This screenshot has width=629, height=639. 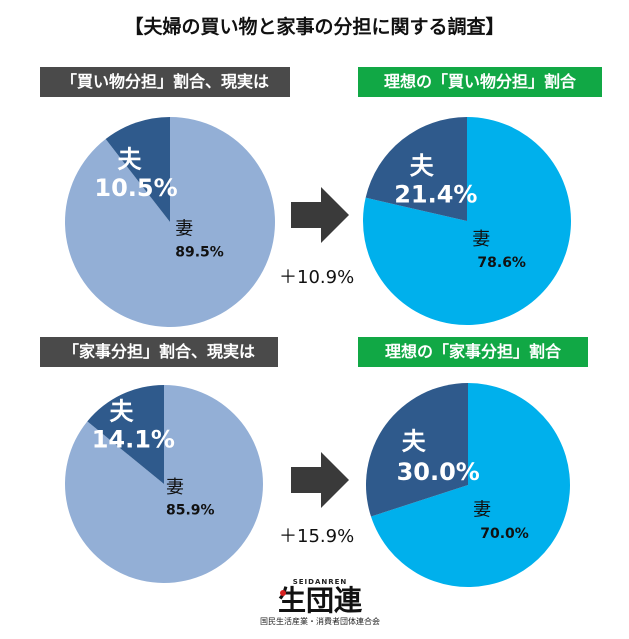 What do you see at coordinates (435, 194) in the screenshot?
I see `husband-percent: 21.4%` at bounding box center [435, 194].